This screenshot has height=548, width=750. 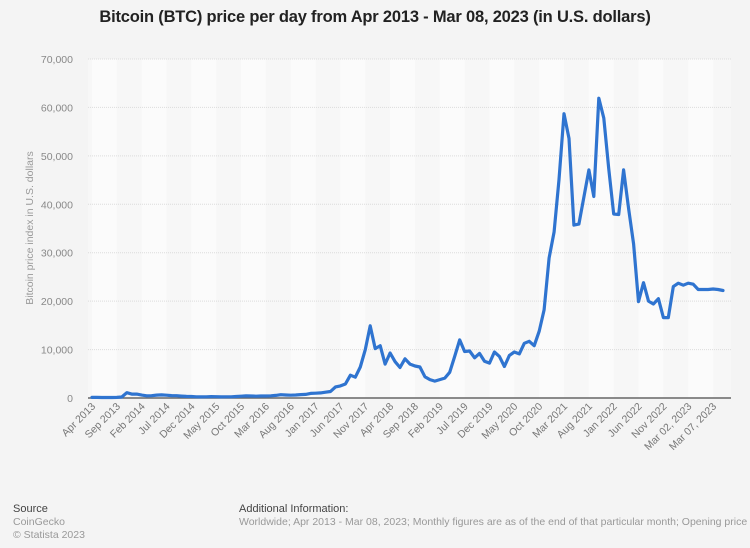 I want to click on copyright: © Statista 2023, so click(x=49, y=535).